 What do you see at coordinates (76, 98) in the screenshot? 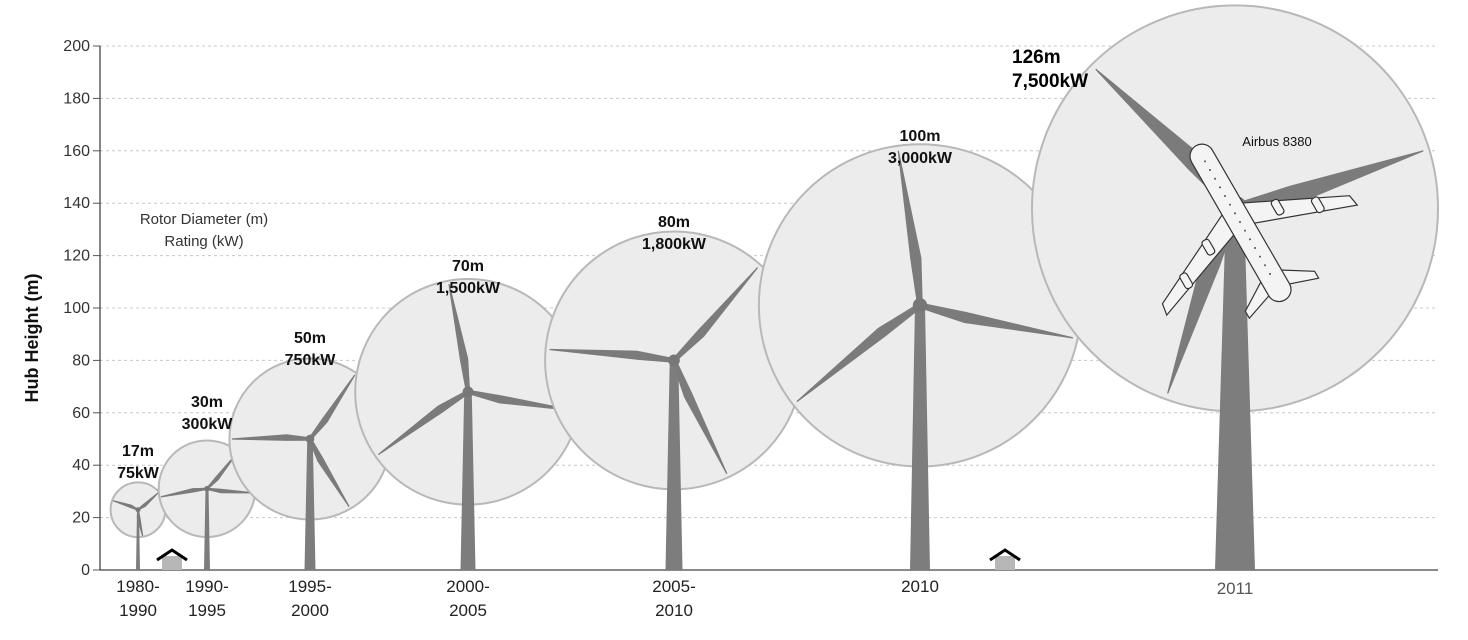
I see `y-tick-label: 180` at bounding box center [76, 98].